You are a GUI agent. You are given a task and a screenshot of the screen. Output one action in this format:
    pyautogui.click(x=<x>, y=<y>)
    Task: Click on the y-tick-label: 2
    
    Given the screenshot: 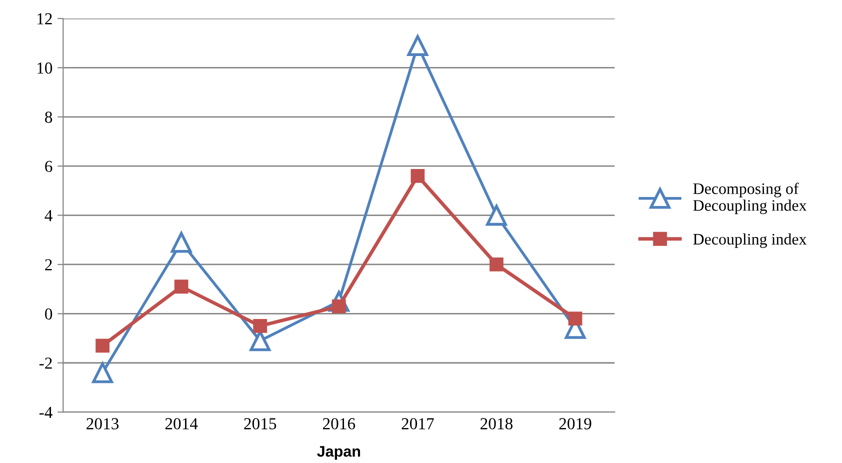 What is the action you would take?
    pyautogui.click(x=48, y=264)
    